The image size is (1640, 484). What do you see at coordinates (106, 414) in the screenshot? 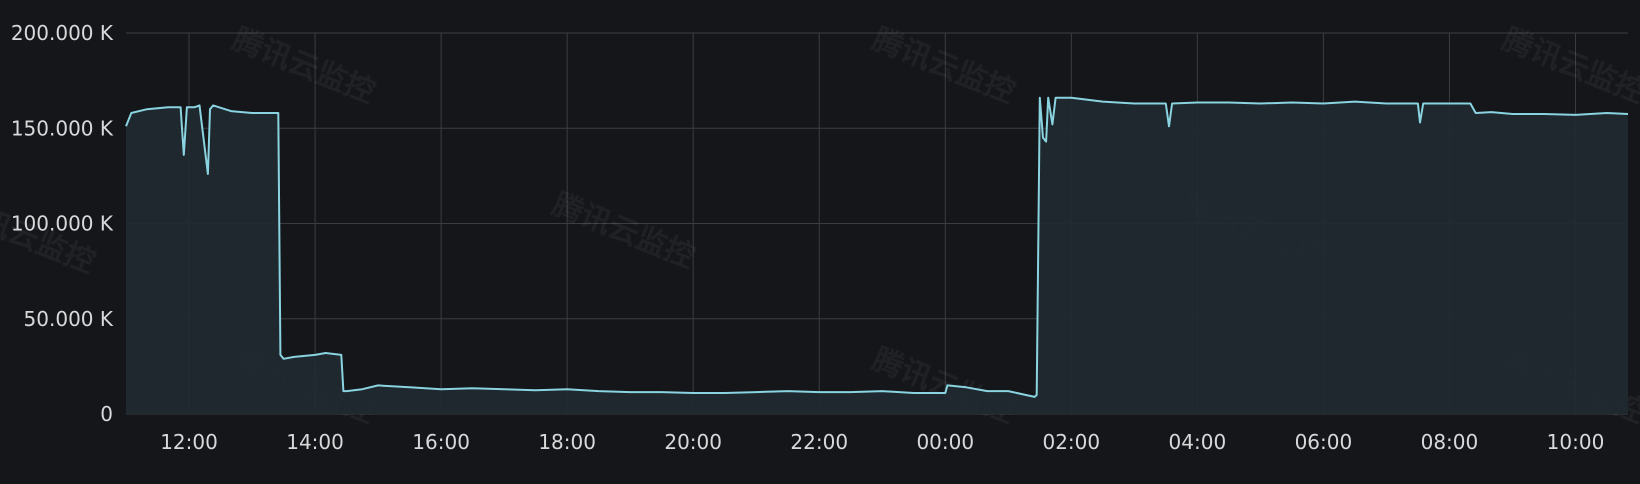
I see `y-tick-label: 0` at bounding box center [106, 414].